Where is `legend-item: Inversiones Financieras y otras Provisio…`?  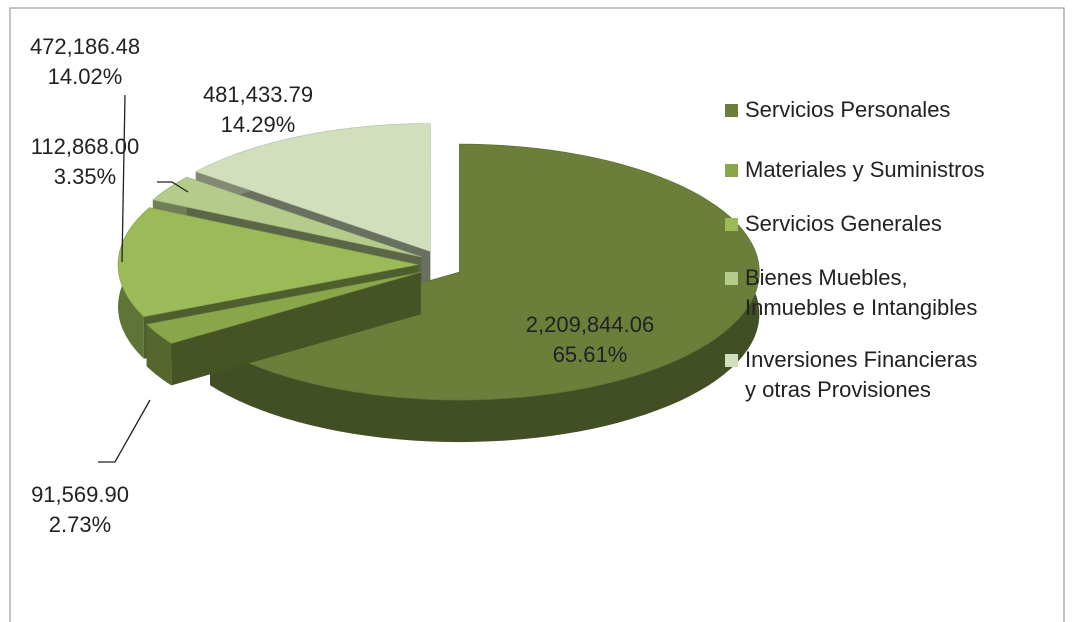
legend-item: Inversiones Financieras y otras Provisio… is located at coordinates (857, 375).